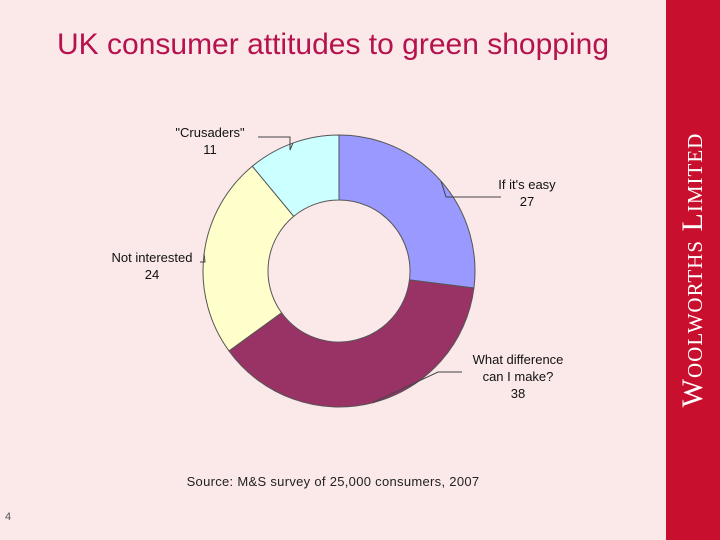  Describe the element at coordinates (470, 189) in the screenshot. I see `leader-line-if-it-s-easy` at that location.